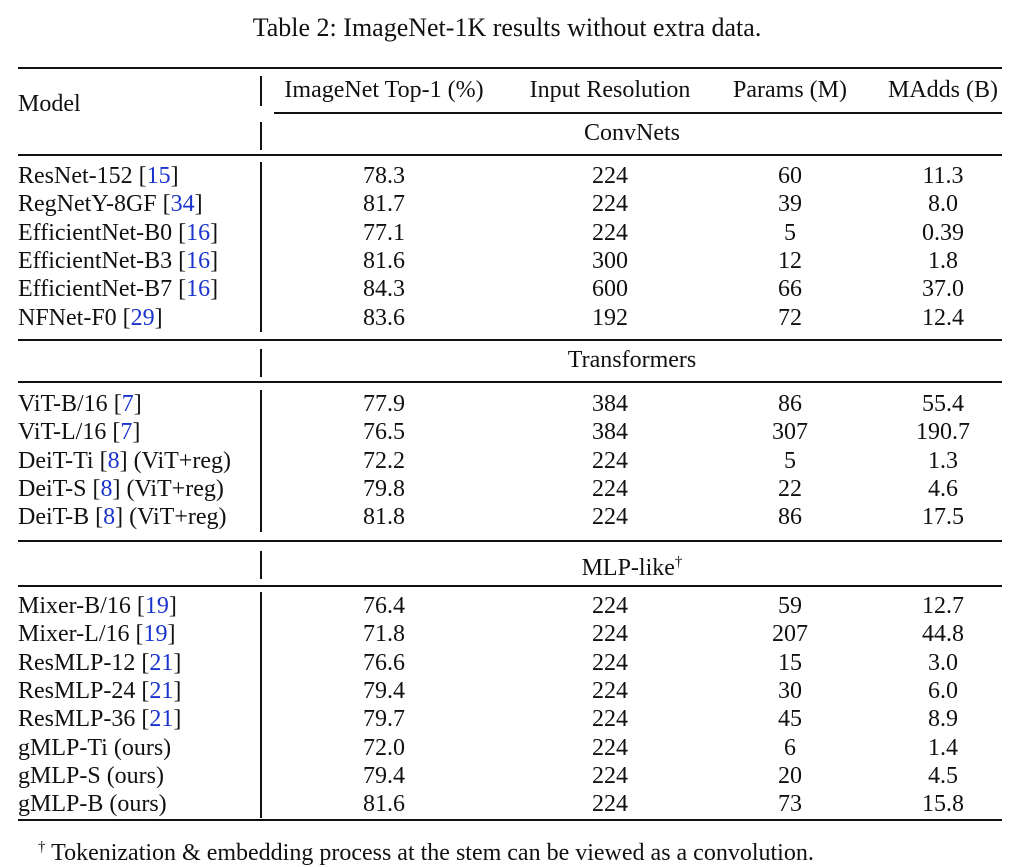 This screenshot has height=867, width=1014. I want to click on cell-top1: 76.5, so click(384, 432).